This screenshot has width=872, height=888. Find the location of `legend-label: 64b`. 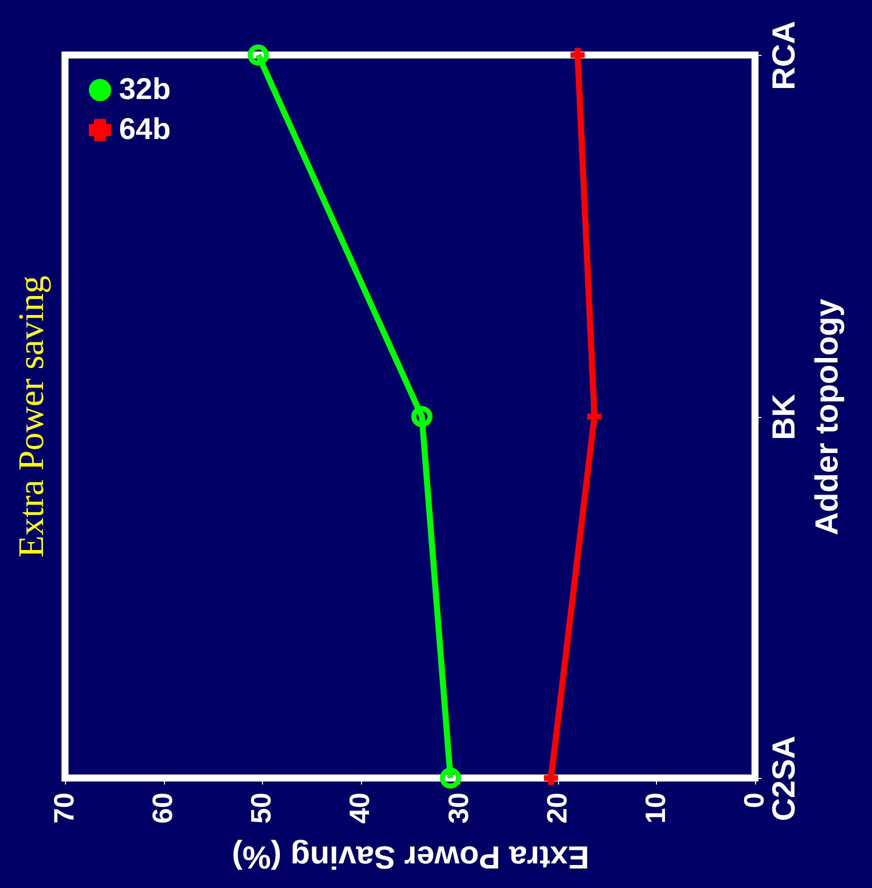

legend-label: 64b is located at coordinates (145, 129).